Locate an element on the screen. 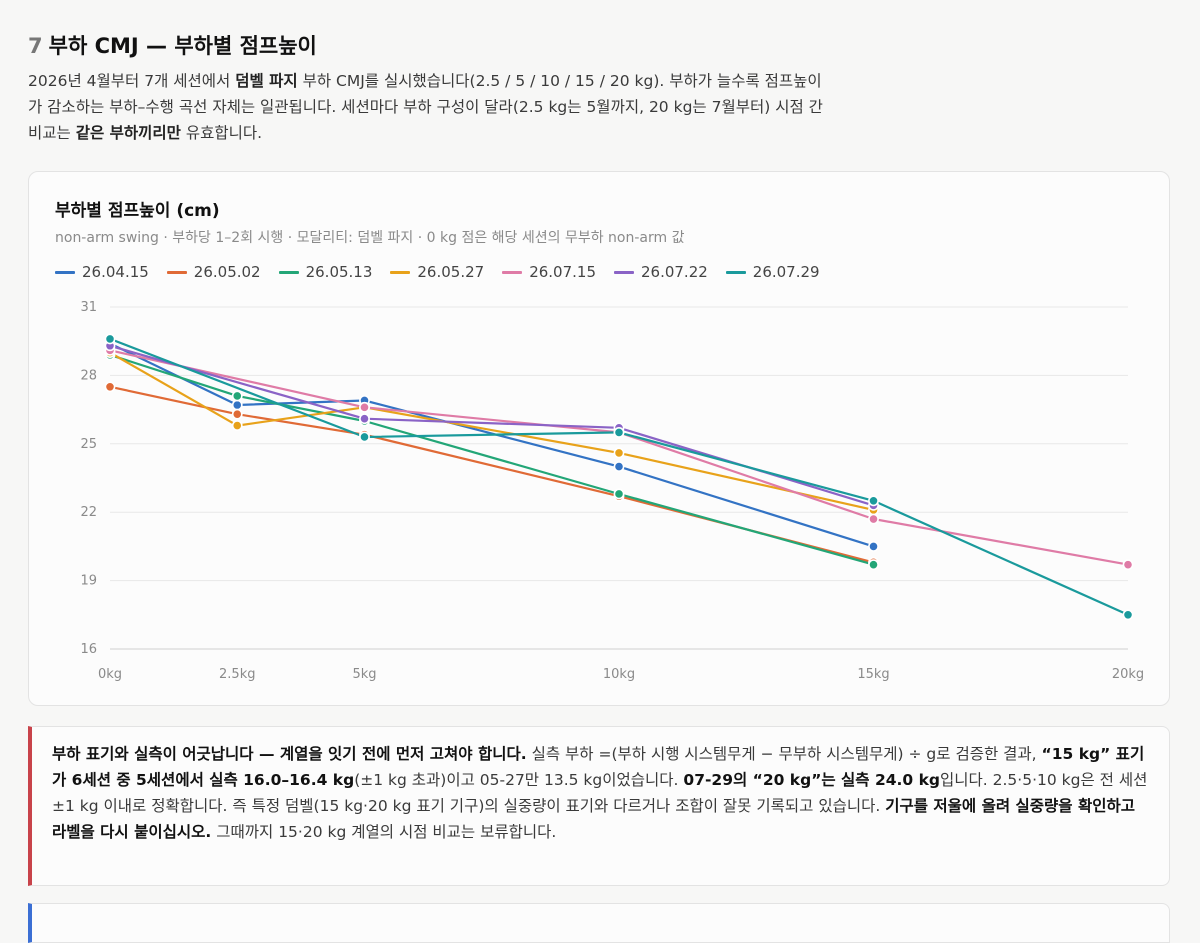  legend-label: 26.07.29 is located at coordinates (786, 272).